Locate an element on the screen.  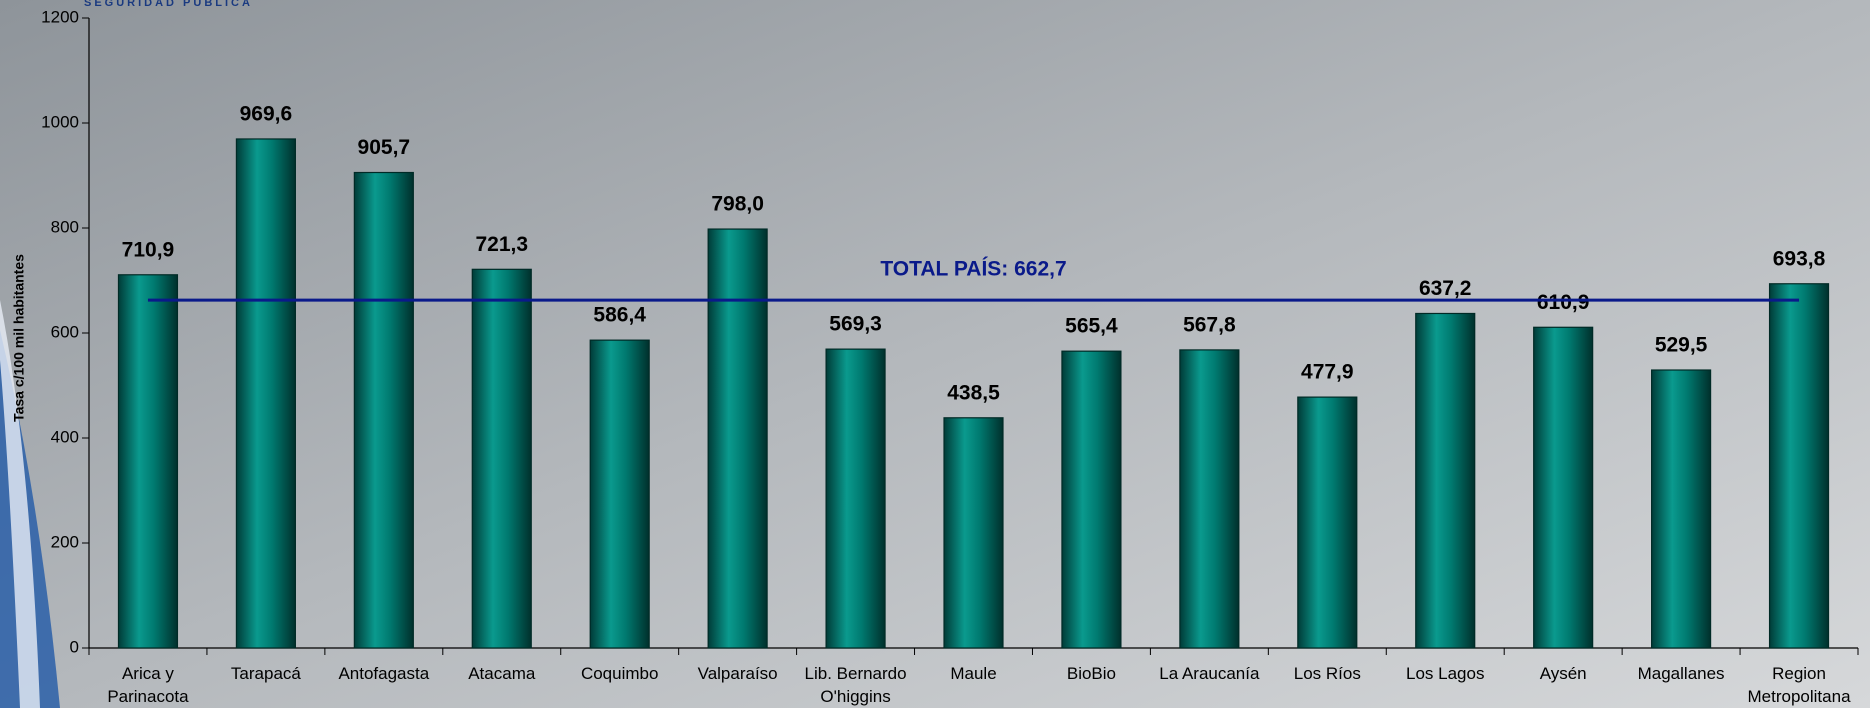
y-tick-label: 600 is located at coordinates (65, 331).